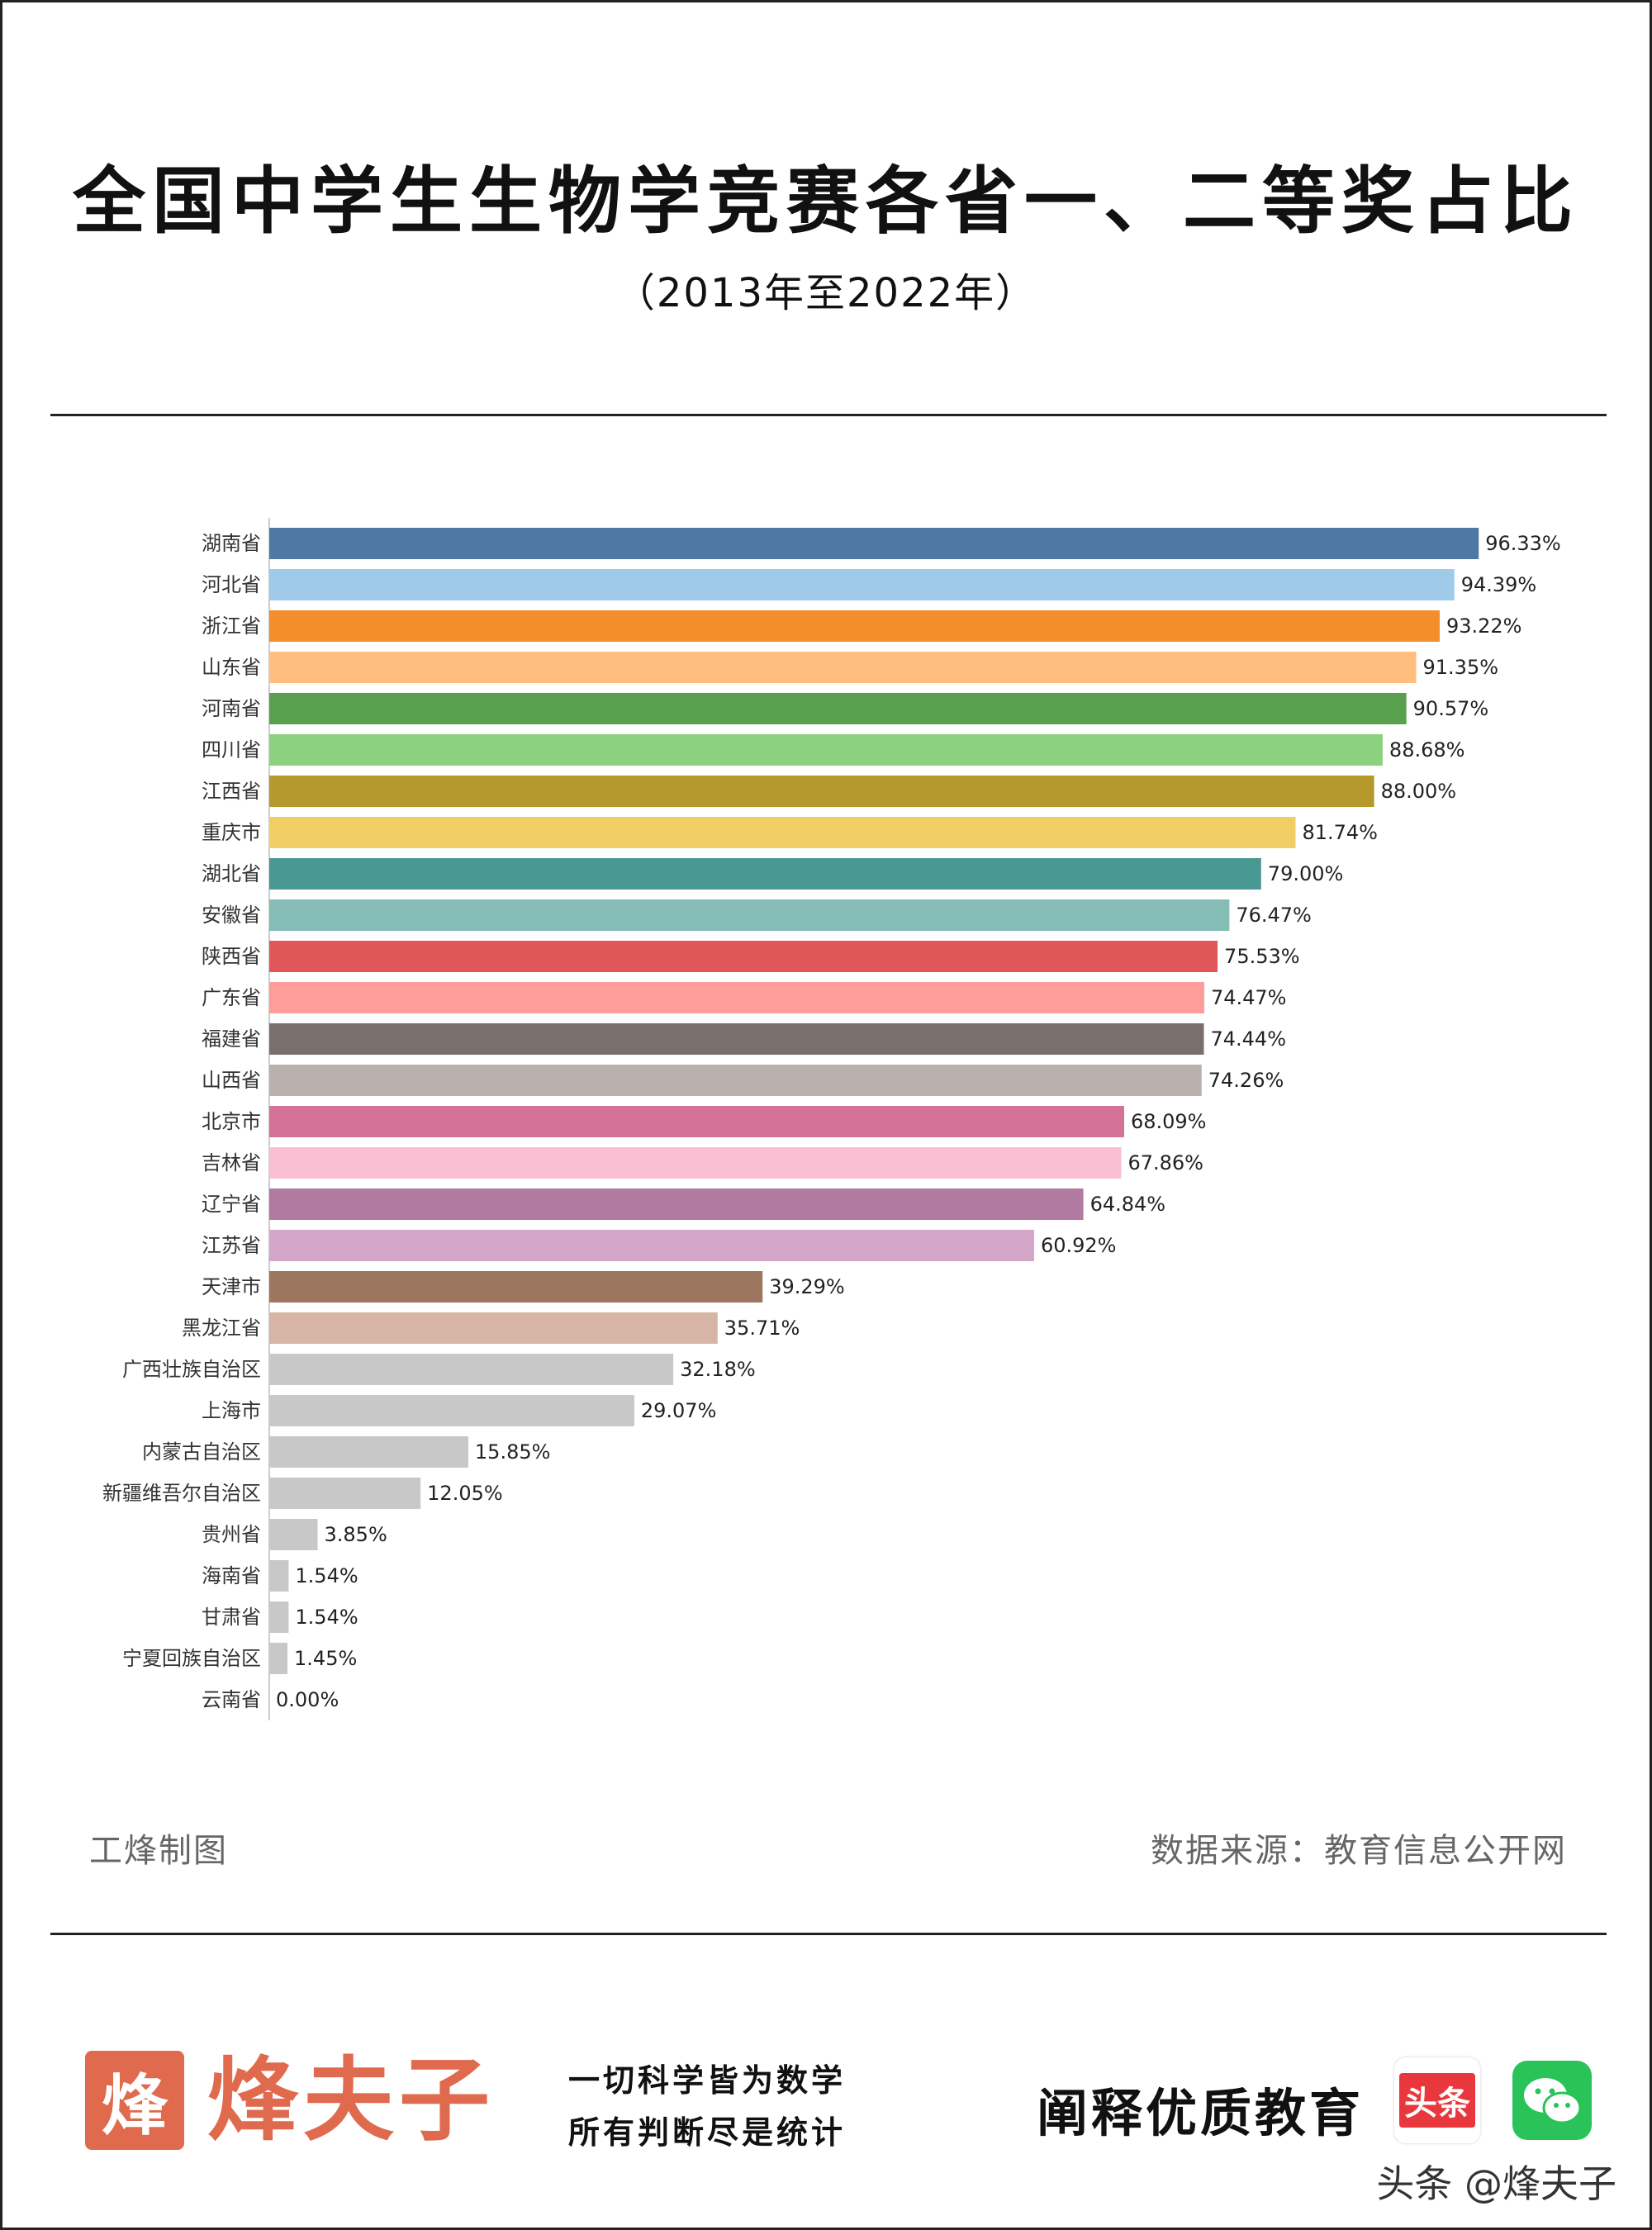 The image size is (1652, 2230). Describe the element at coordinates (825, 201) in the screenshot. I see `chart-title: 全国中学生生物学竞赛各省一、二等奖占比` at that location.